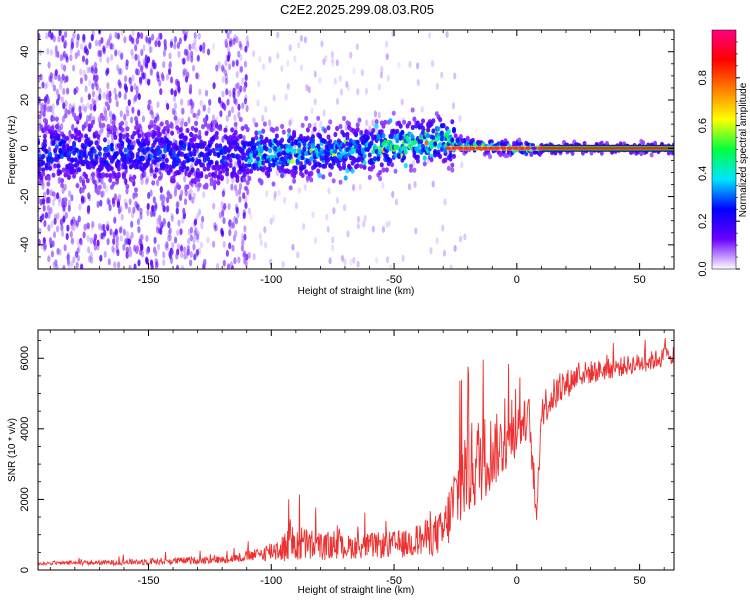  I want to click on spectrogram-y-label: Frequency (Hz), so click(12, 150).